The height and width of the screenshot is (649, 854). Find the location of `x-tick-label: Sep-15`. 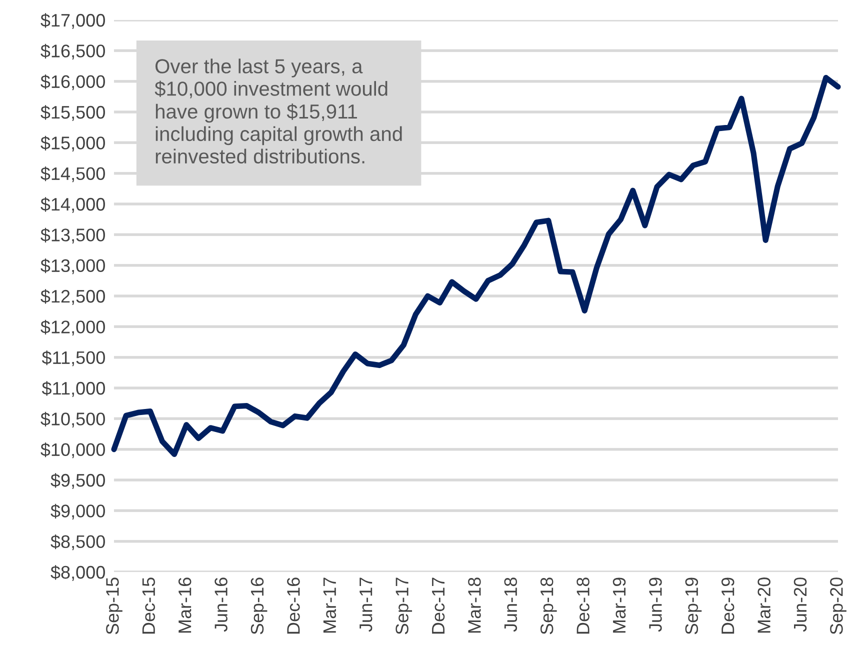

x-tick-label: Sep-15 is located at coordinates (114, 606).